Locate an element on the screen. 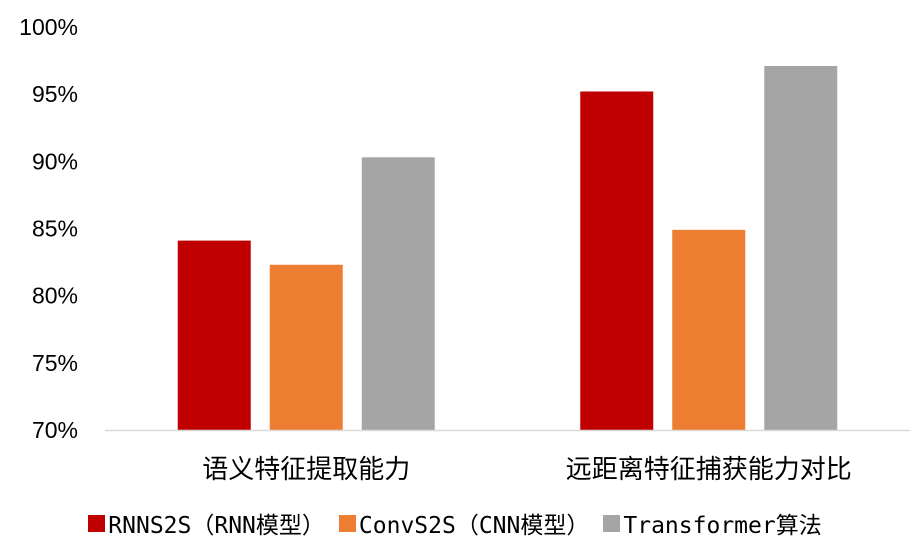  y-axis-ticks: 70% 75% 80% 85% 90% 95% 100% is located at coordinates (48, 228).